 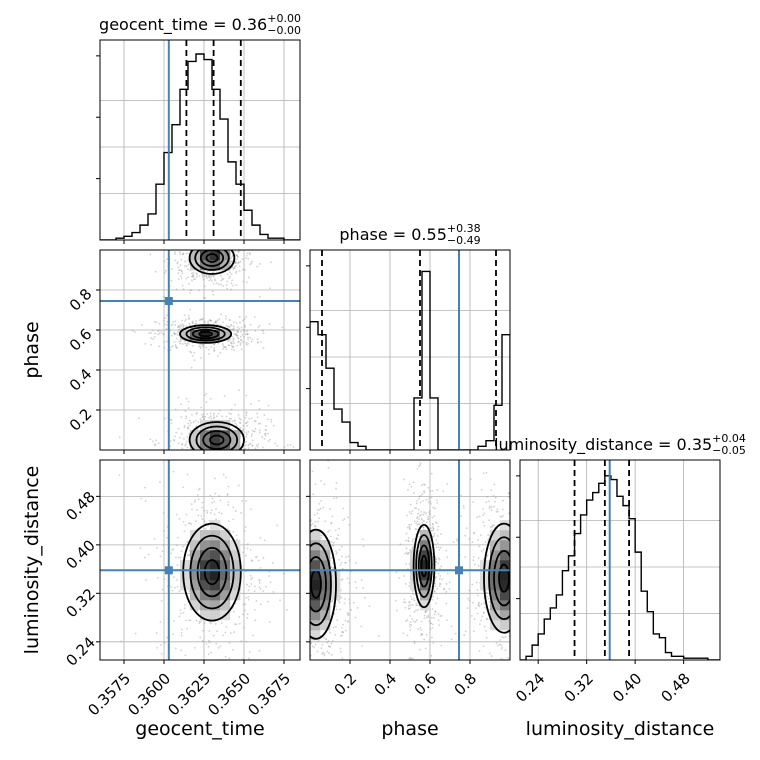 What do you see at coordinates (409, 729) in the screenshot?
I see `x-axis-label-phase: phase` at bounding box center [409, 729].